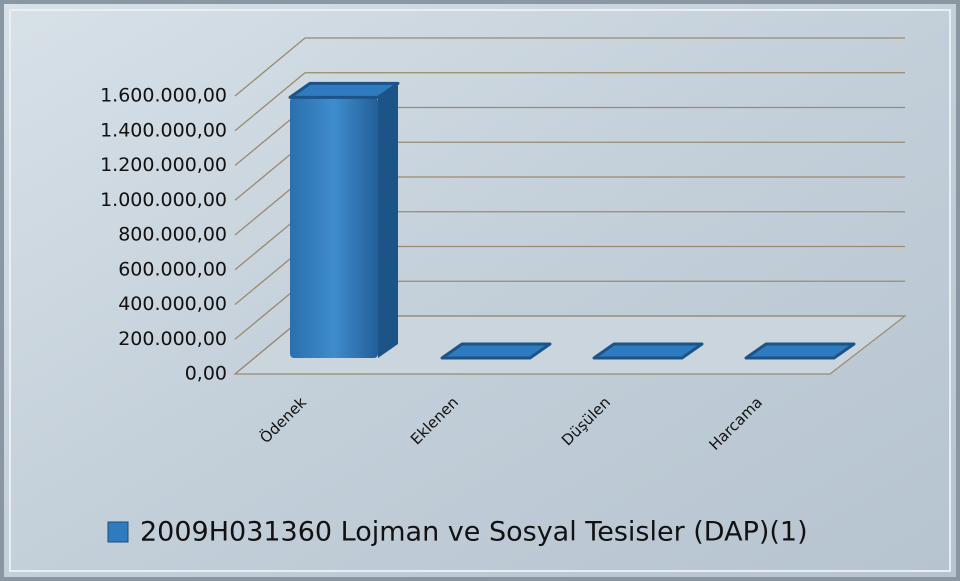 The height and width of the screenshot is (581, 960). I want to click on y-tick-label: 1.000.000,00, so click(163, 200).